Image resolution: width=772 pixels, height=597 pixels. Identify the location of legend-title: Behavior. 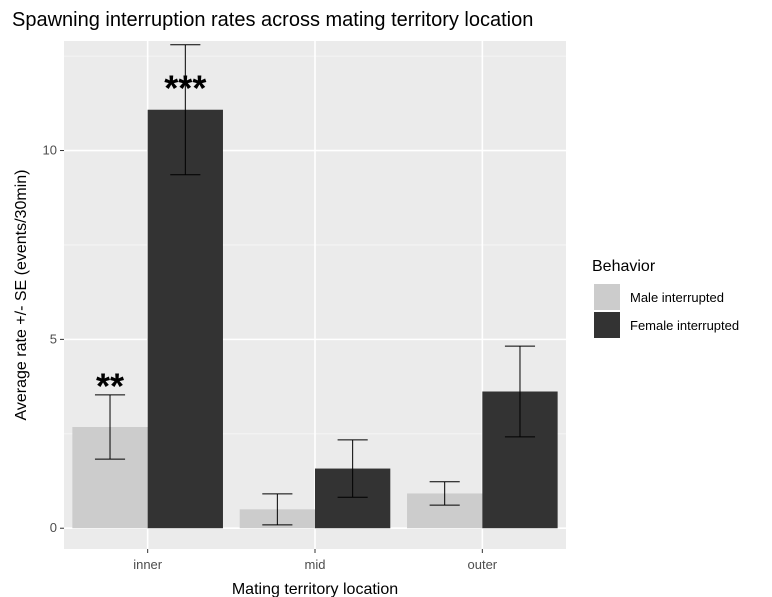
(624, 266).